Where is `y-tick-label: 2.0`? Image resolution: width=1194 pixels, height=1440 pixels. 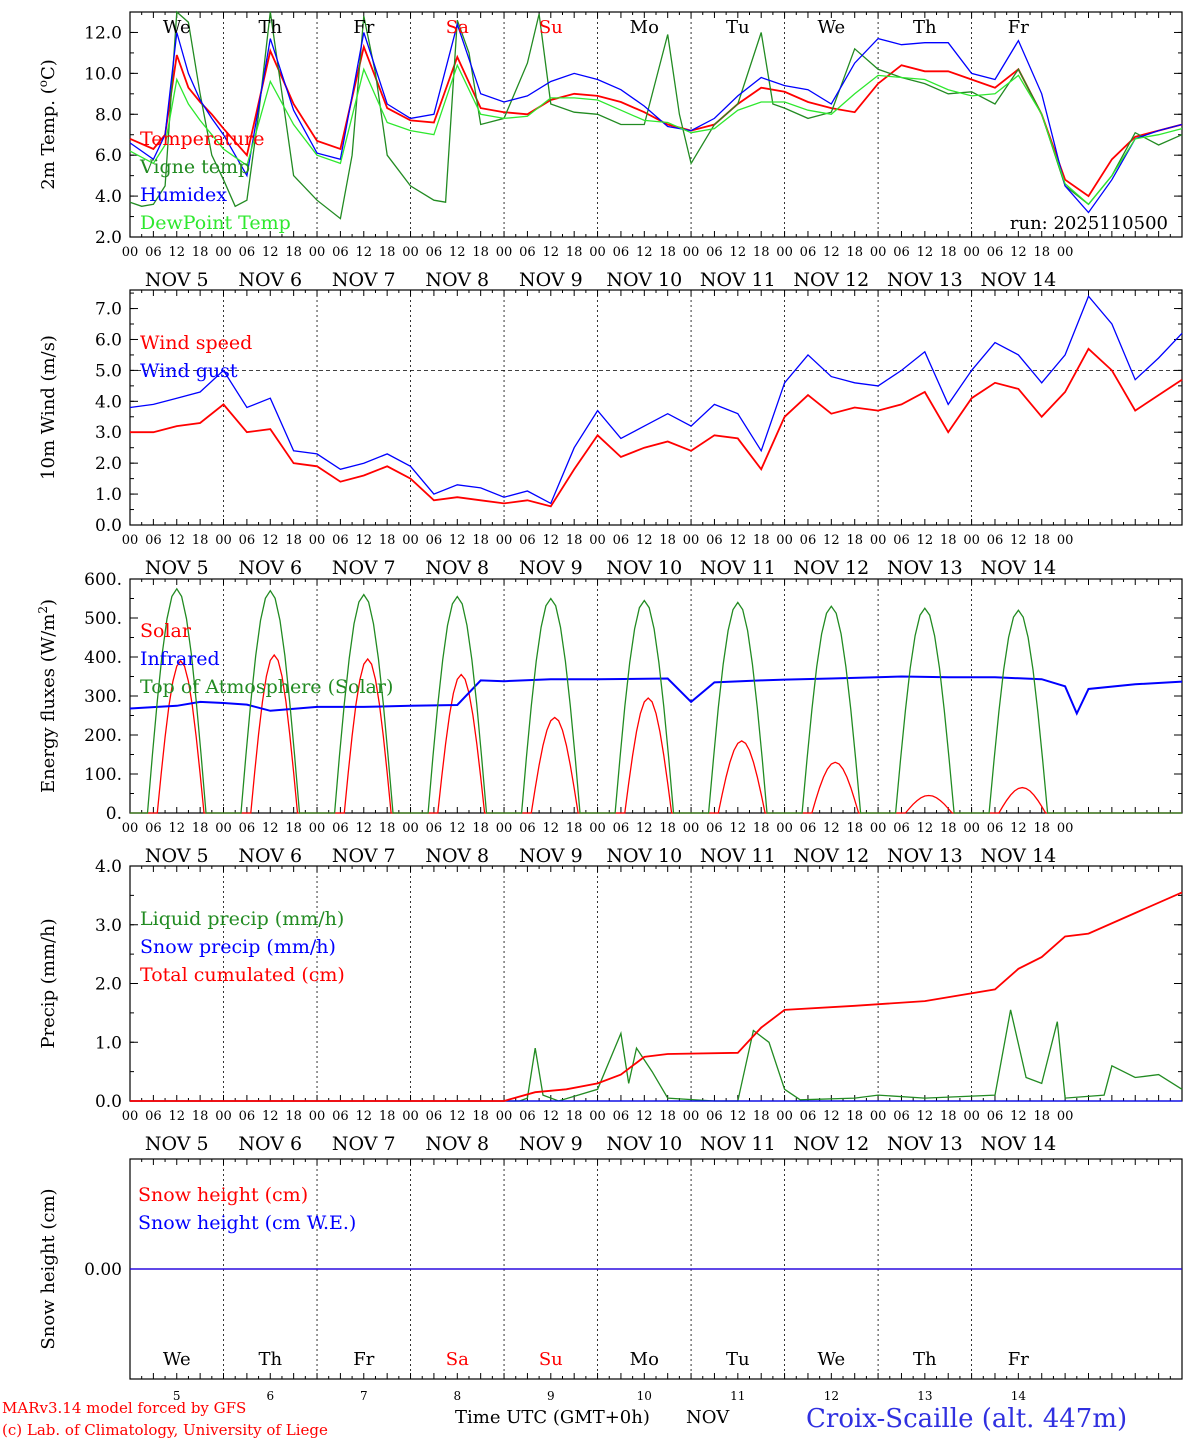
y-tick-label: 2.0 is located at coordinates (108, 985).